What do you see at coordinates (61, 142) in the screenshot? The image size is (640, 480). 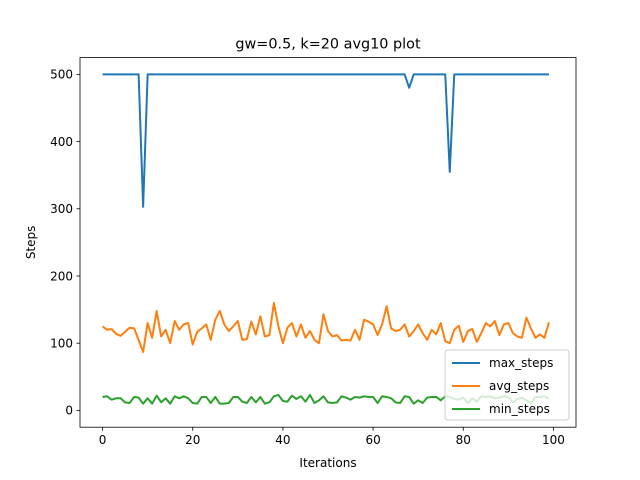 I see `y-tick-label: 400` at bounding box center [61, 142].